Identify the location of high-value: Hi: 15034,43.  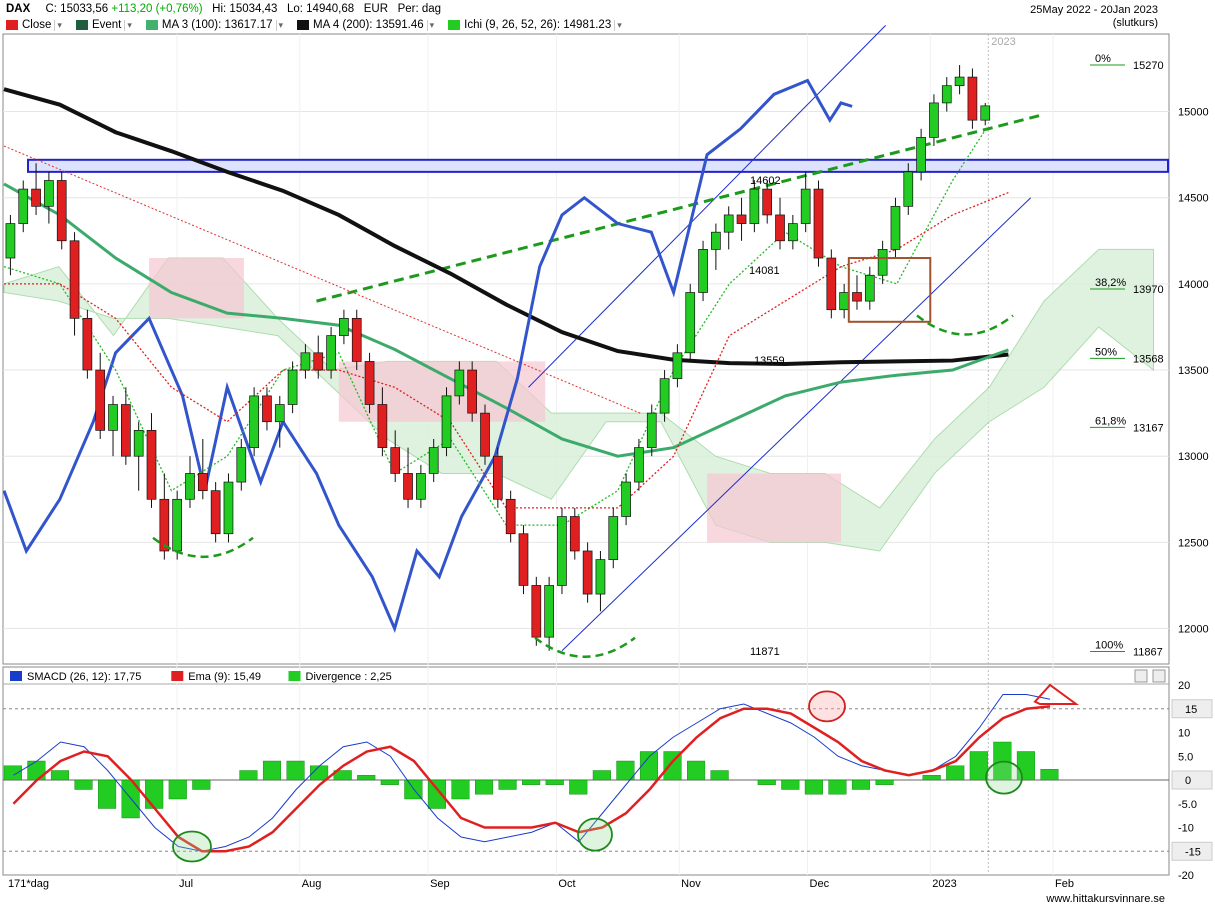
(245, 9).